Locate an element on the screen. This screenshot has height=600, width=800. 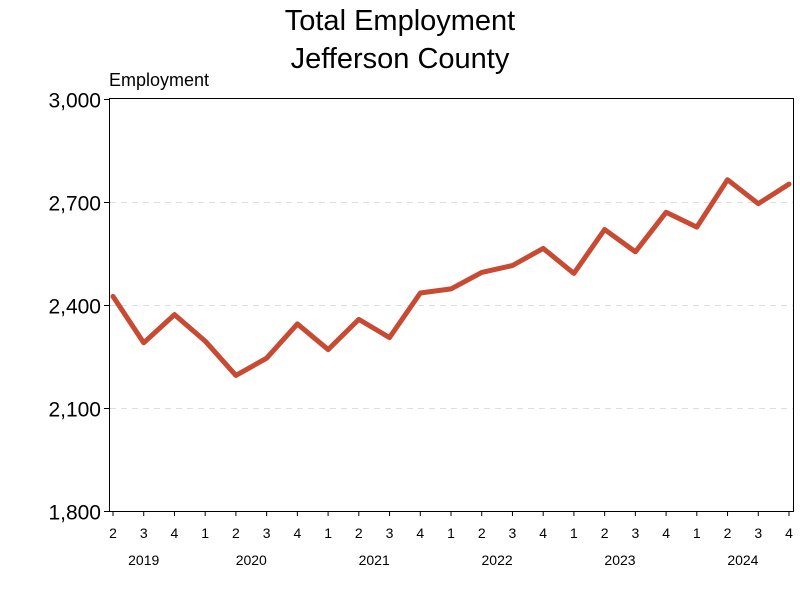
x-year-label: 2022 is located at coordinates (497, 560).